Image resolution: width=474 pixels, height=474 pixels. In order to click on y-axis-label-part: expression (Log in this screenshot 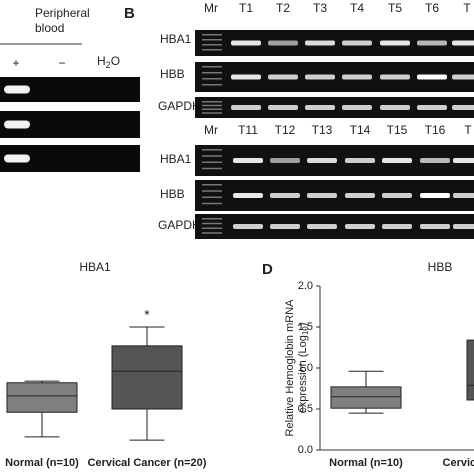, I will do `click(303, 374)`.